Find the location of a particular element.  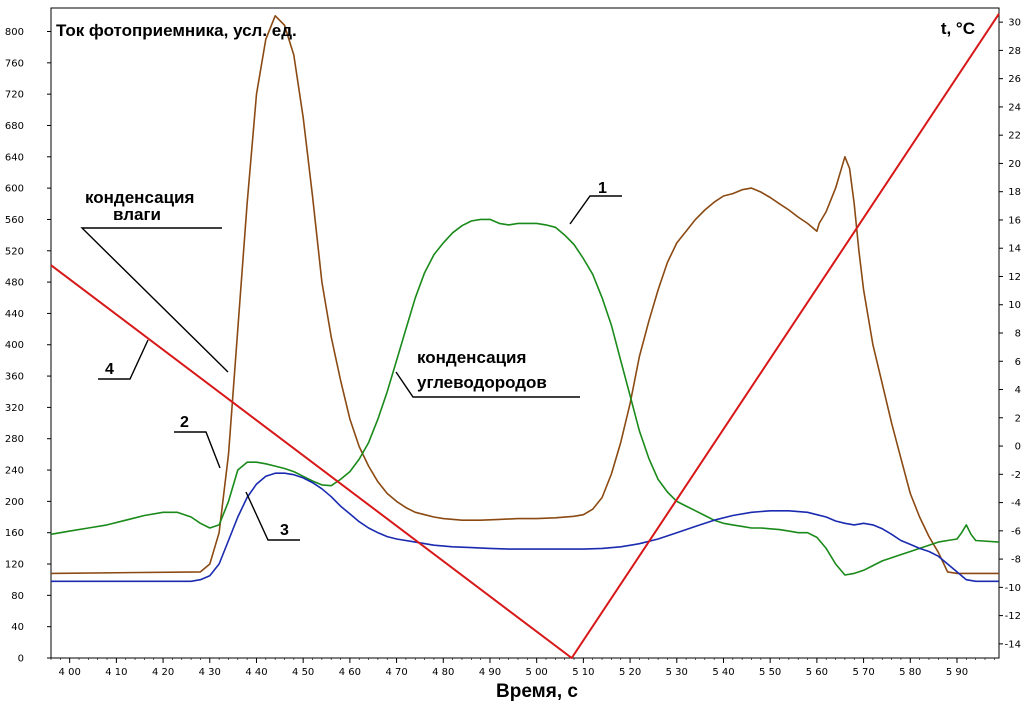

curve-label-2: 2 is located at coordinates (197, 441).